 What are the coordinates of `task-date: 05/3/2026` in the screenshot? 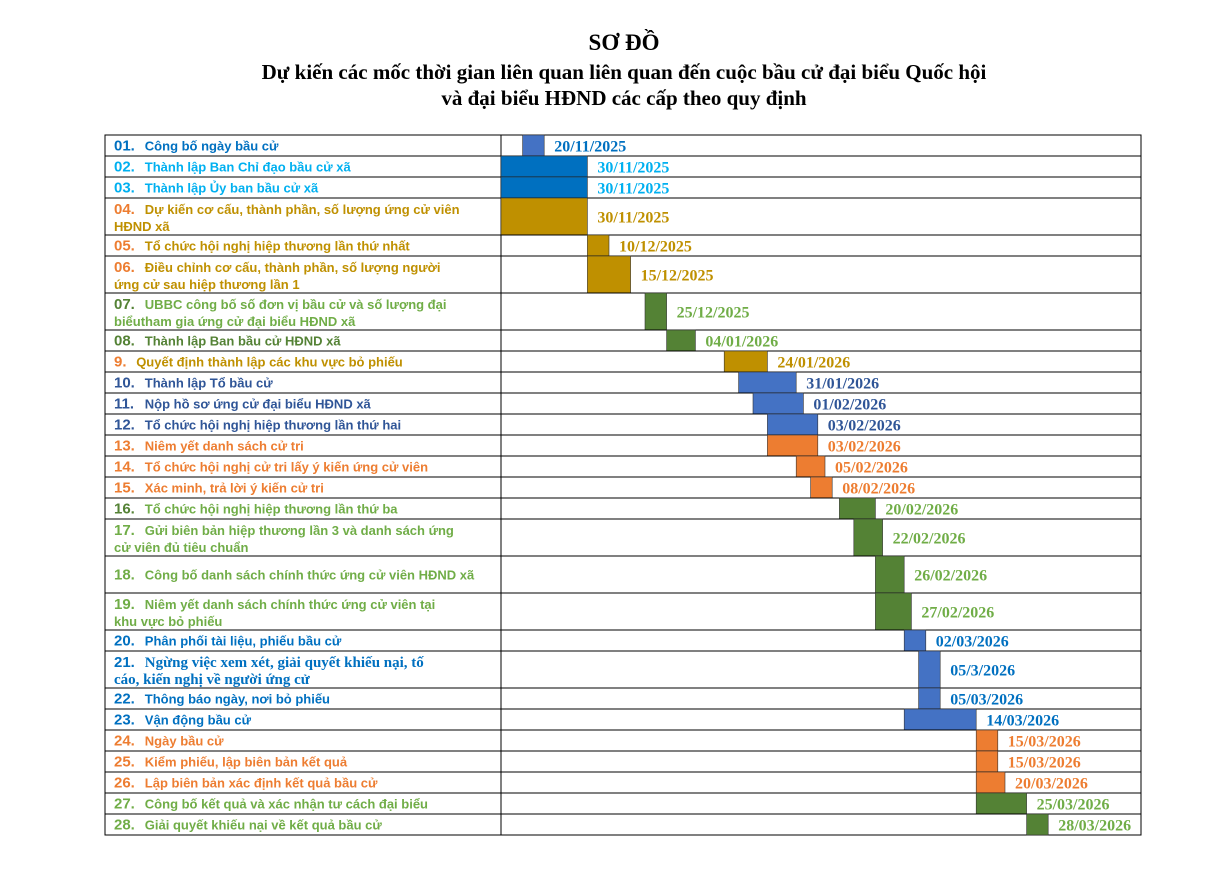 It's located at (982, 671).